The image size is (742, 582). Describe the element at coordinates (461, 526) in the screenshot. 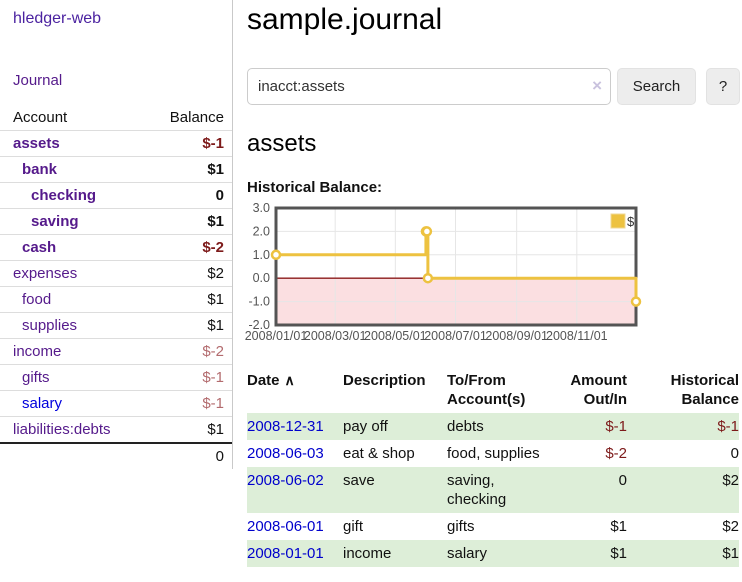

I see `transaction-accounts: gifts` at that location.